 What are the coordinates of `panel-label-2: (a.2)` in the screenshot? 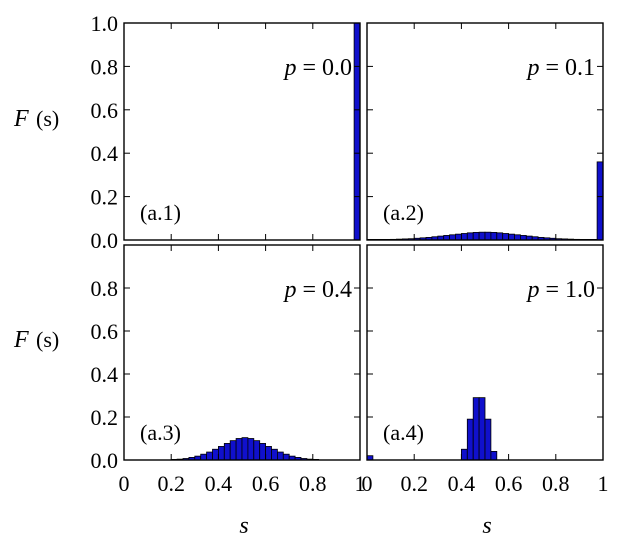 It's located at (403, 212).